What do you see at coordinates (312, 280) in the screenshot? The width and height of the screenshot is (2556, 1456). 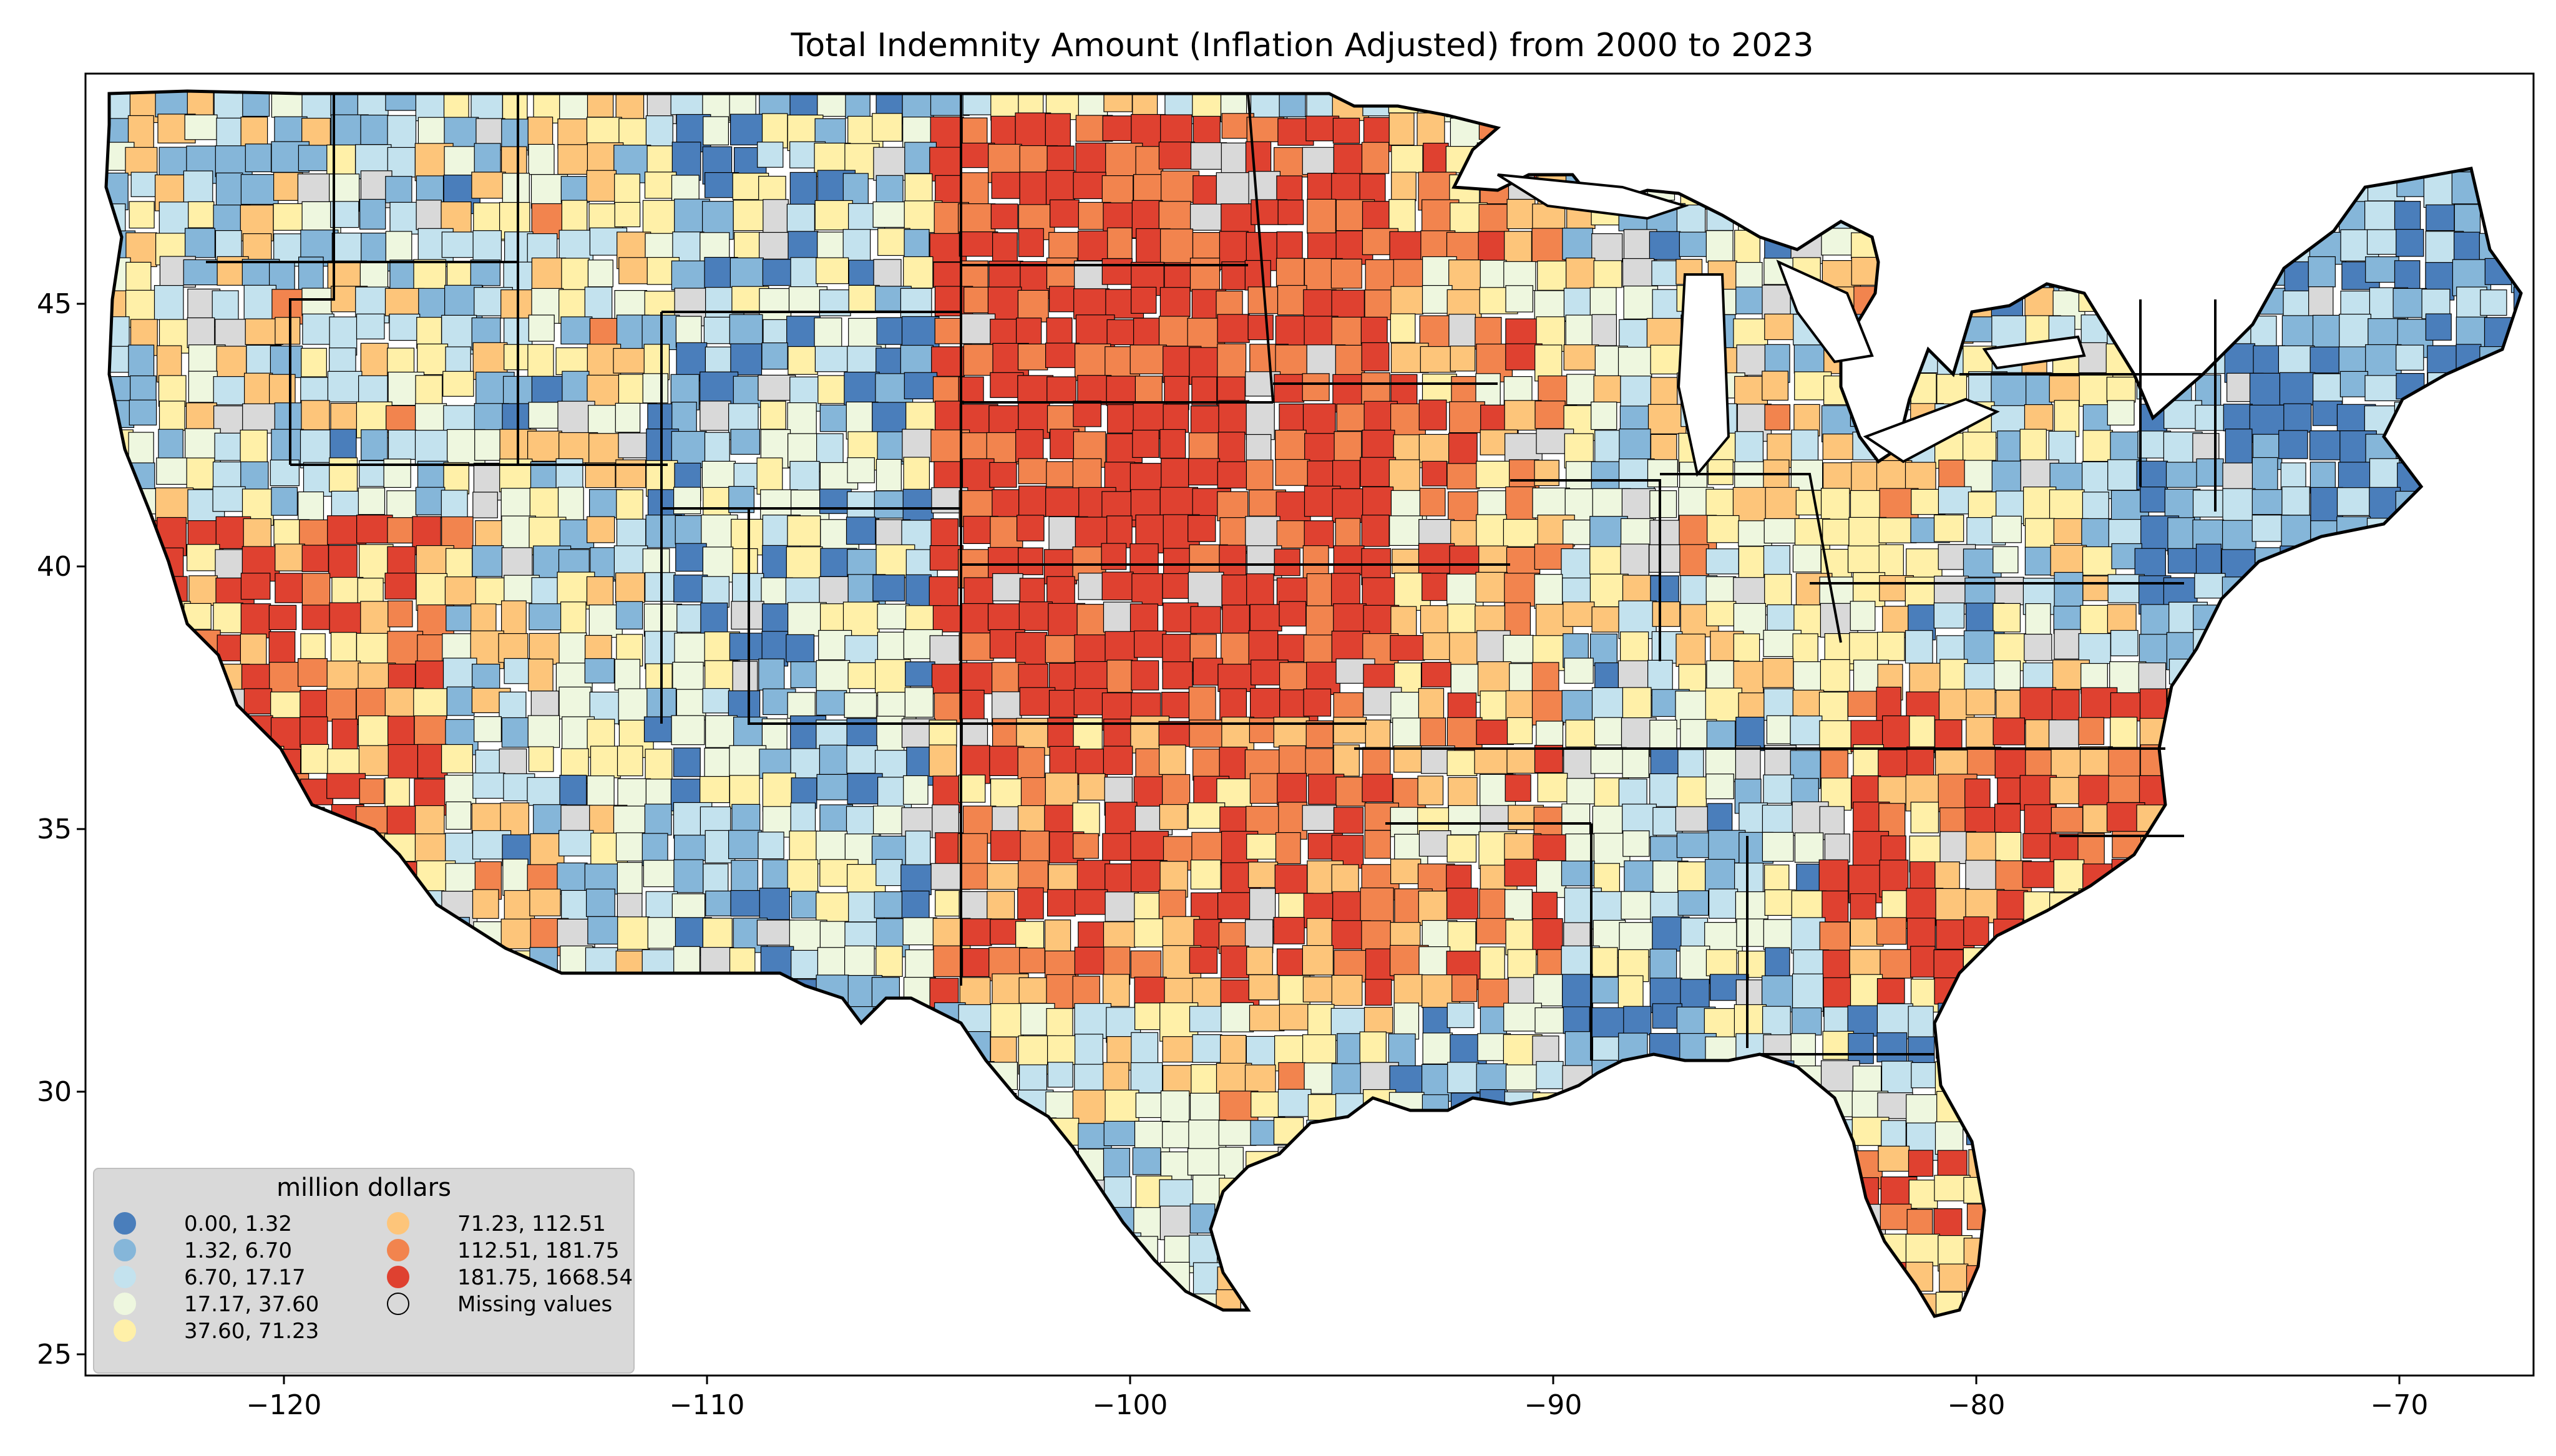 I see `state-border` at bounding box center [312, 280].